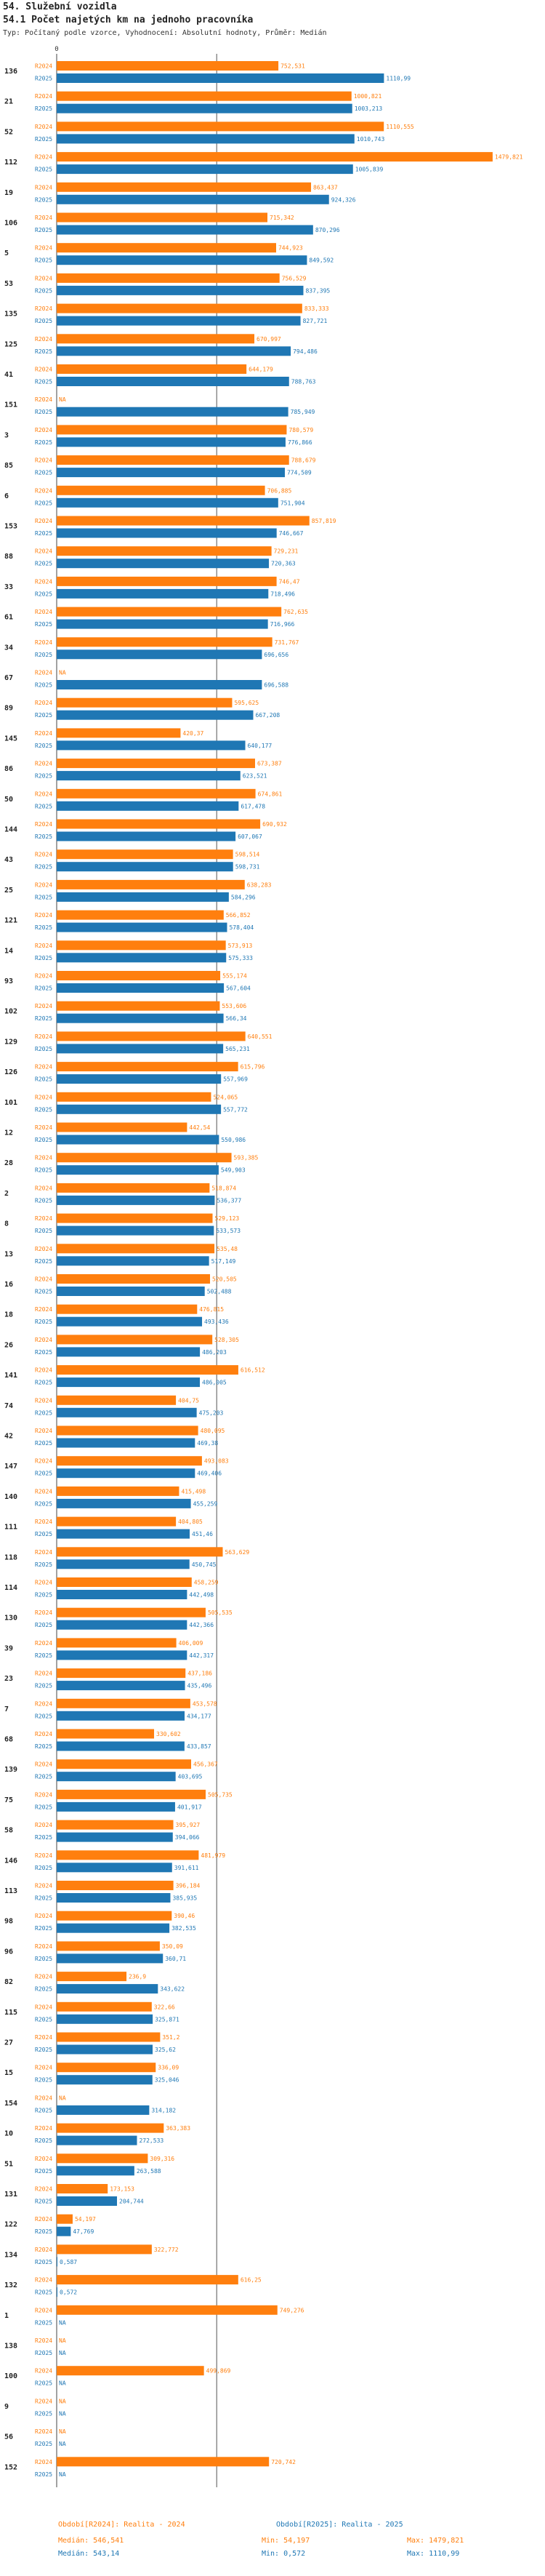  I want to click on value-label: 0,587, so click(68, 2262).